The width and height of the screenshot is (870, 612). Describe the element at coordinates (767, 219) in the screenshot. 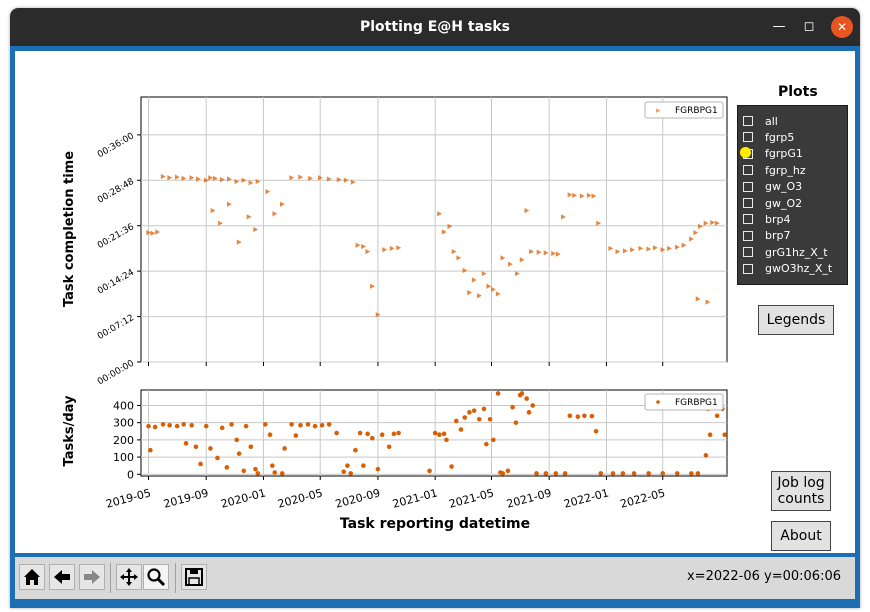

I see `plot-checkbox-item: brp4` at that location.